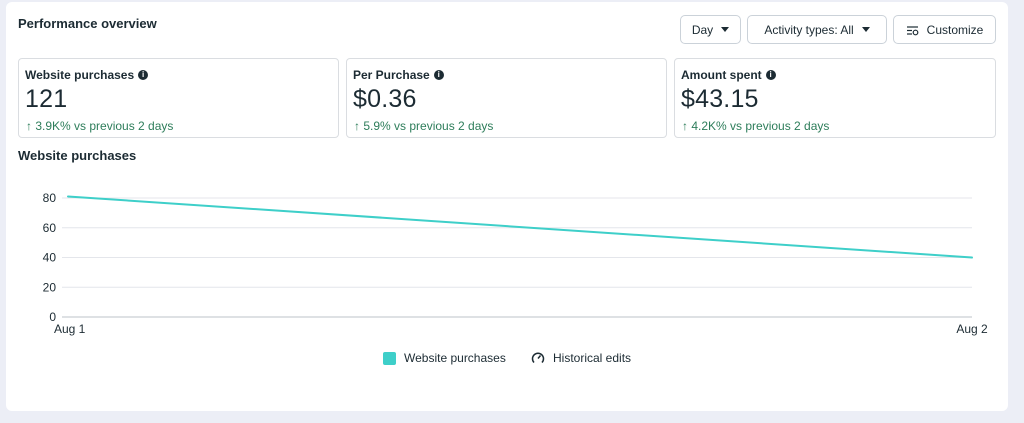  What do you see at coordinates (100, 126) in the screenshot?
I see `metric-change: ↑ 3.9K% vs previous 2 days` at bounding box center [100, 126].